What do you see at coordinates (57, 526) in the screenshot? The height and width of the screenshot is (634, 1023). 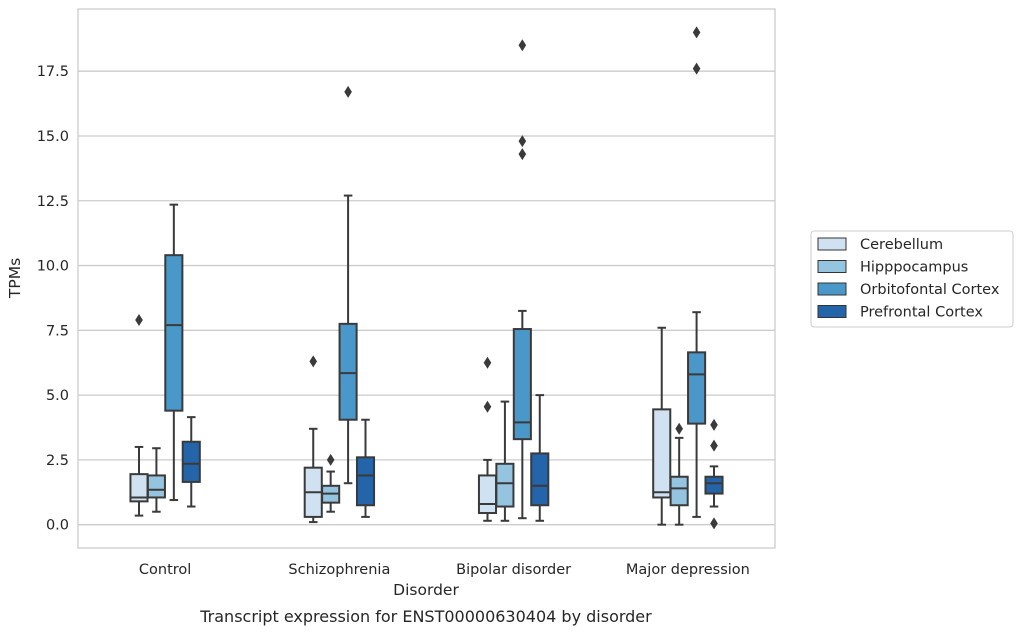 I see `y-tick-label: 0.0` at bounding box center [57, 526].